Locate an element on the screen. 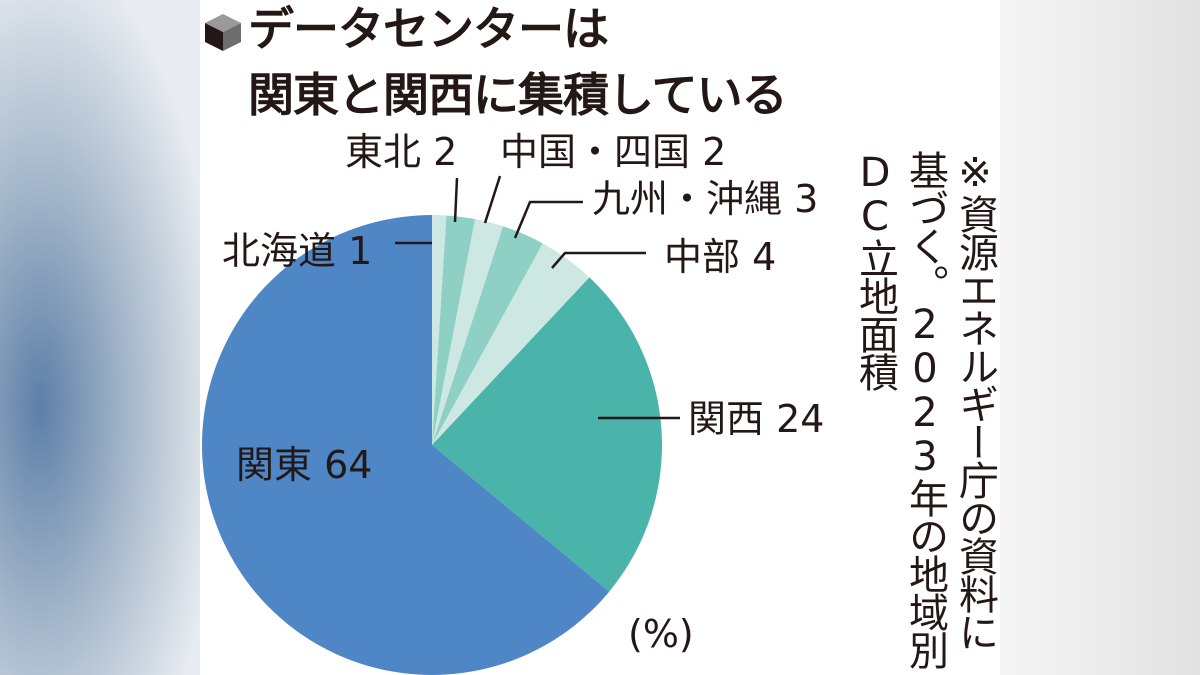 The image size is (1200, 675). unit-label: (%) is located at coordinates (661, 634).